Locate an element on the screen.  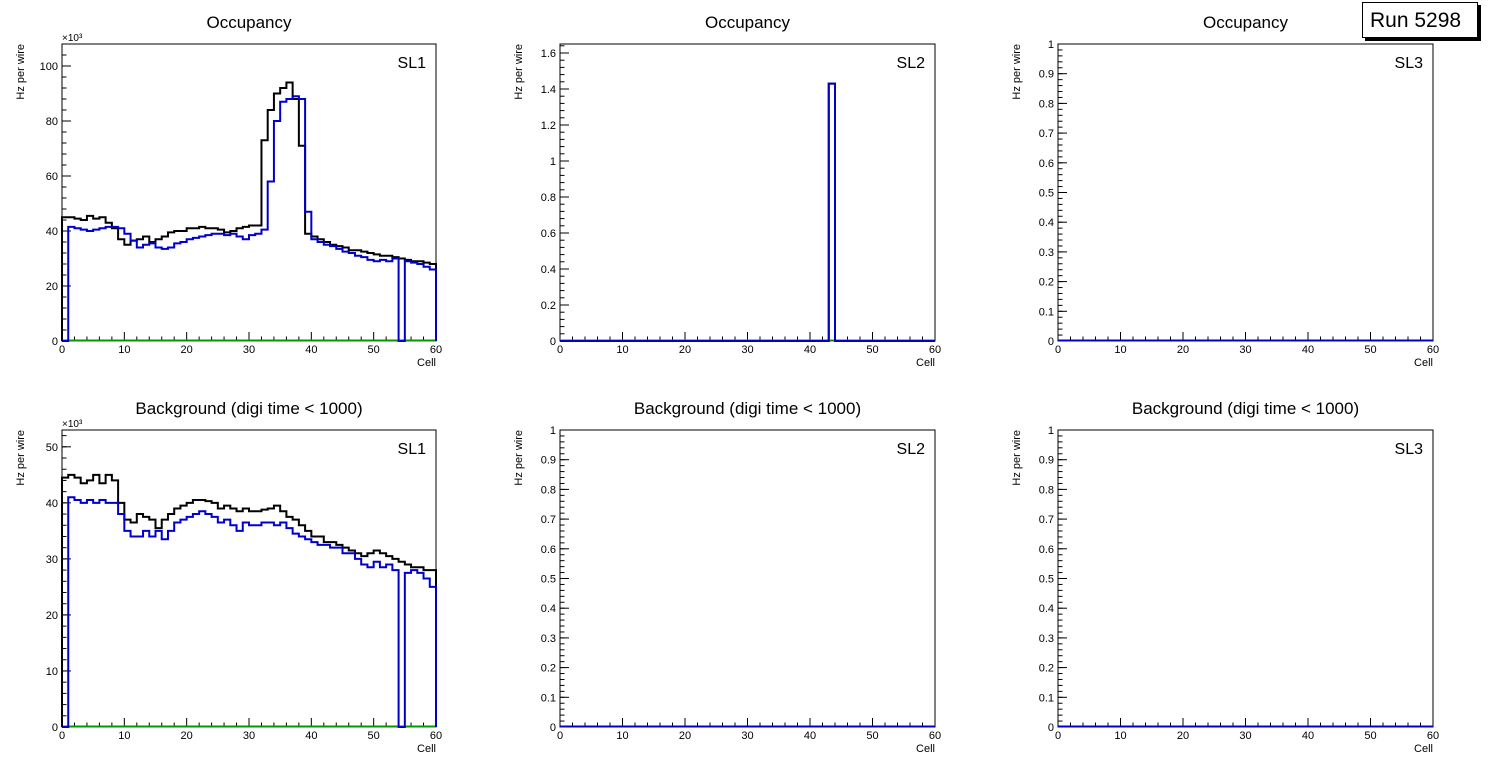
y-tick-label: 50 is located at coordinates (52, 448).